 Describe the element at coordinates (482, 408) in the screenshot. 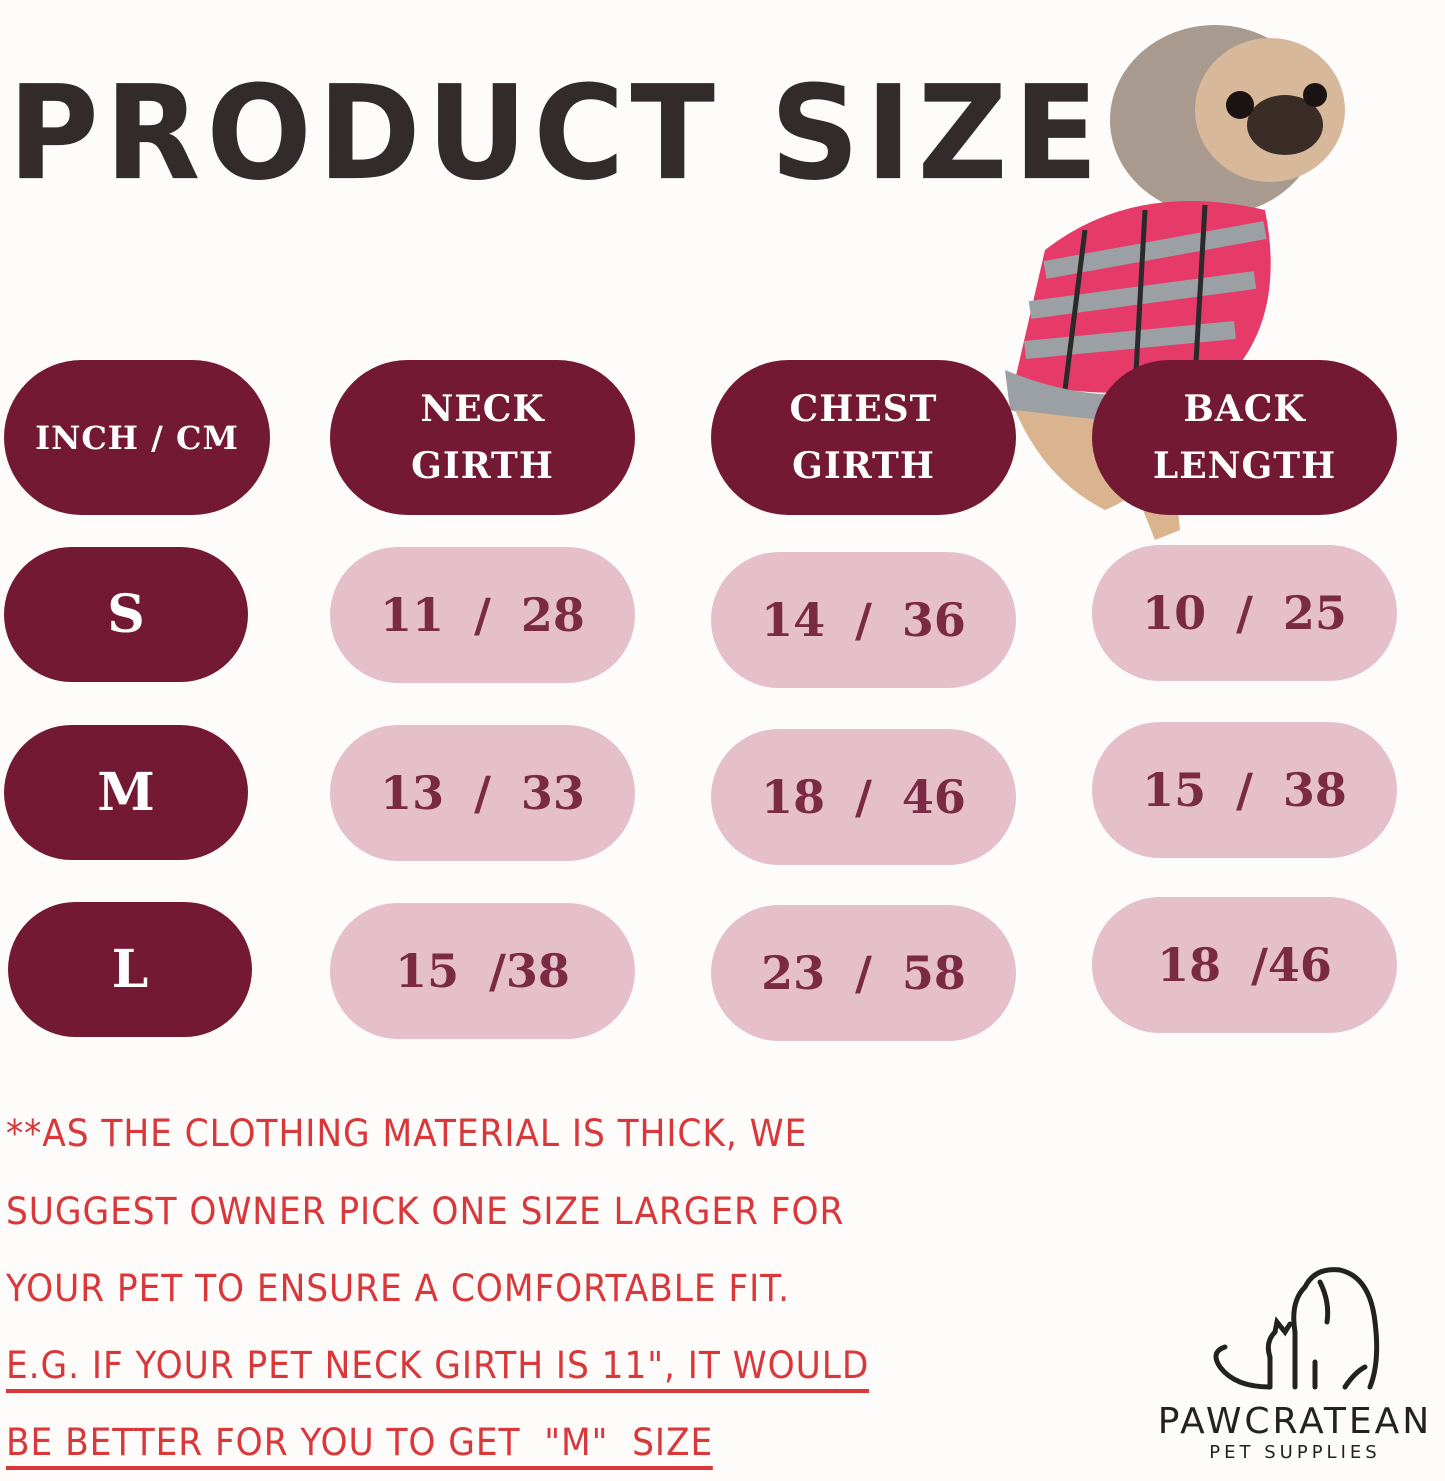

I see `header-neck-line1: NECK` at that location.